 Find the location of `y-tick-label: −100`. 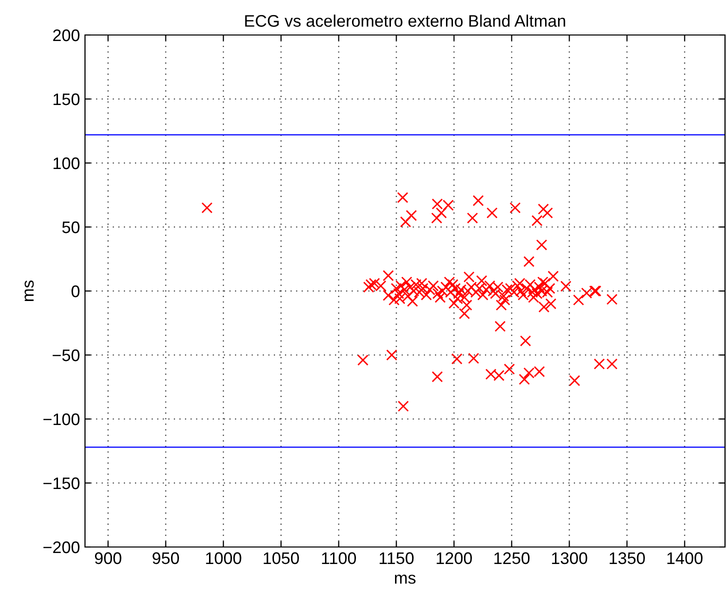

y-tick-label: −100 is located at coordinates (61, 419).